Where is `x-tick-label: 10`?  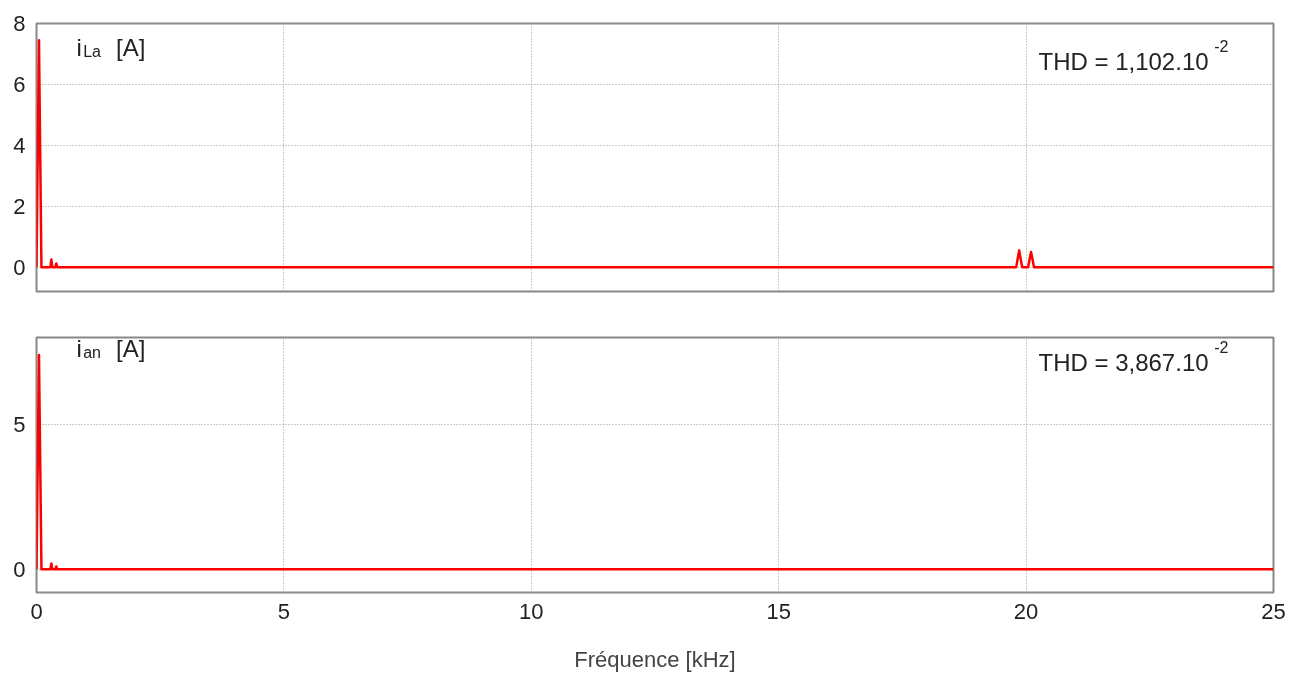
x-tick-label: 10 is located at coordinates (531, 611).